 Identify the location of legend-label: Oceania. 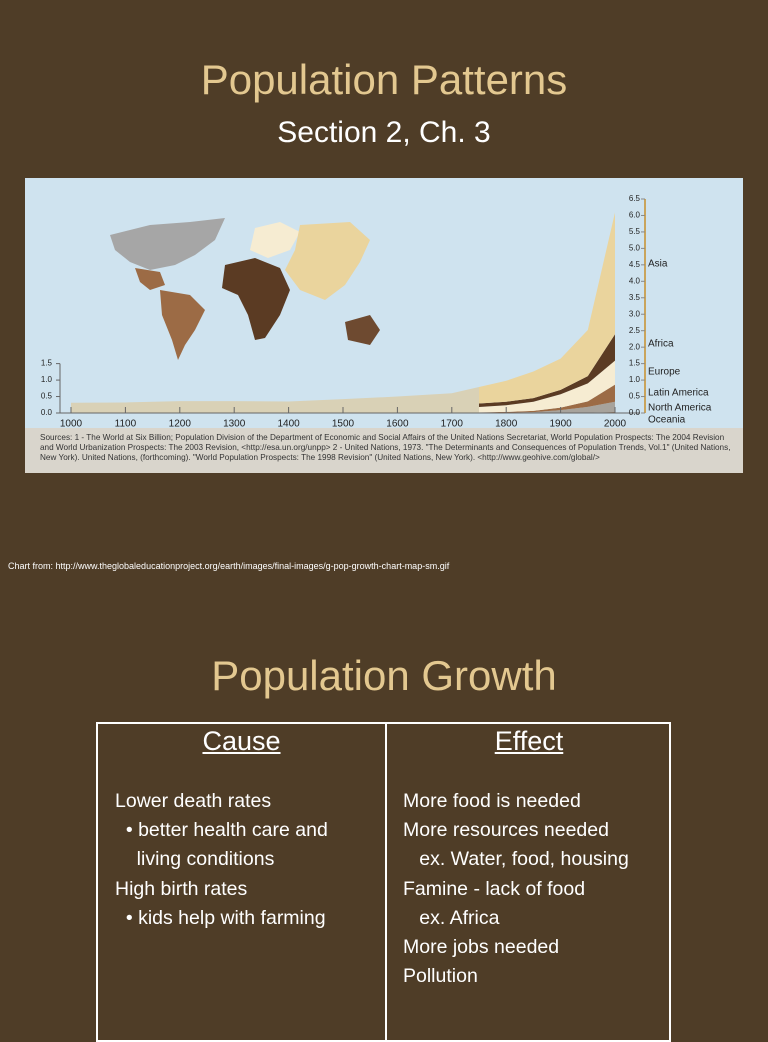
(667, 420).